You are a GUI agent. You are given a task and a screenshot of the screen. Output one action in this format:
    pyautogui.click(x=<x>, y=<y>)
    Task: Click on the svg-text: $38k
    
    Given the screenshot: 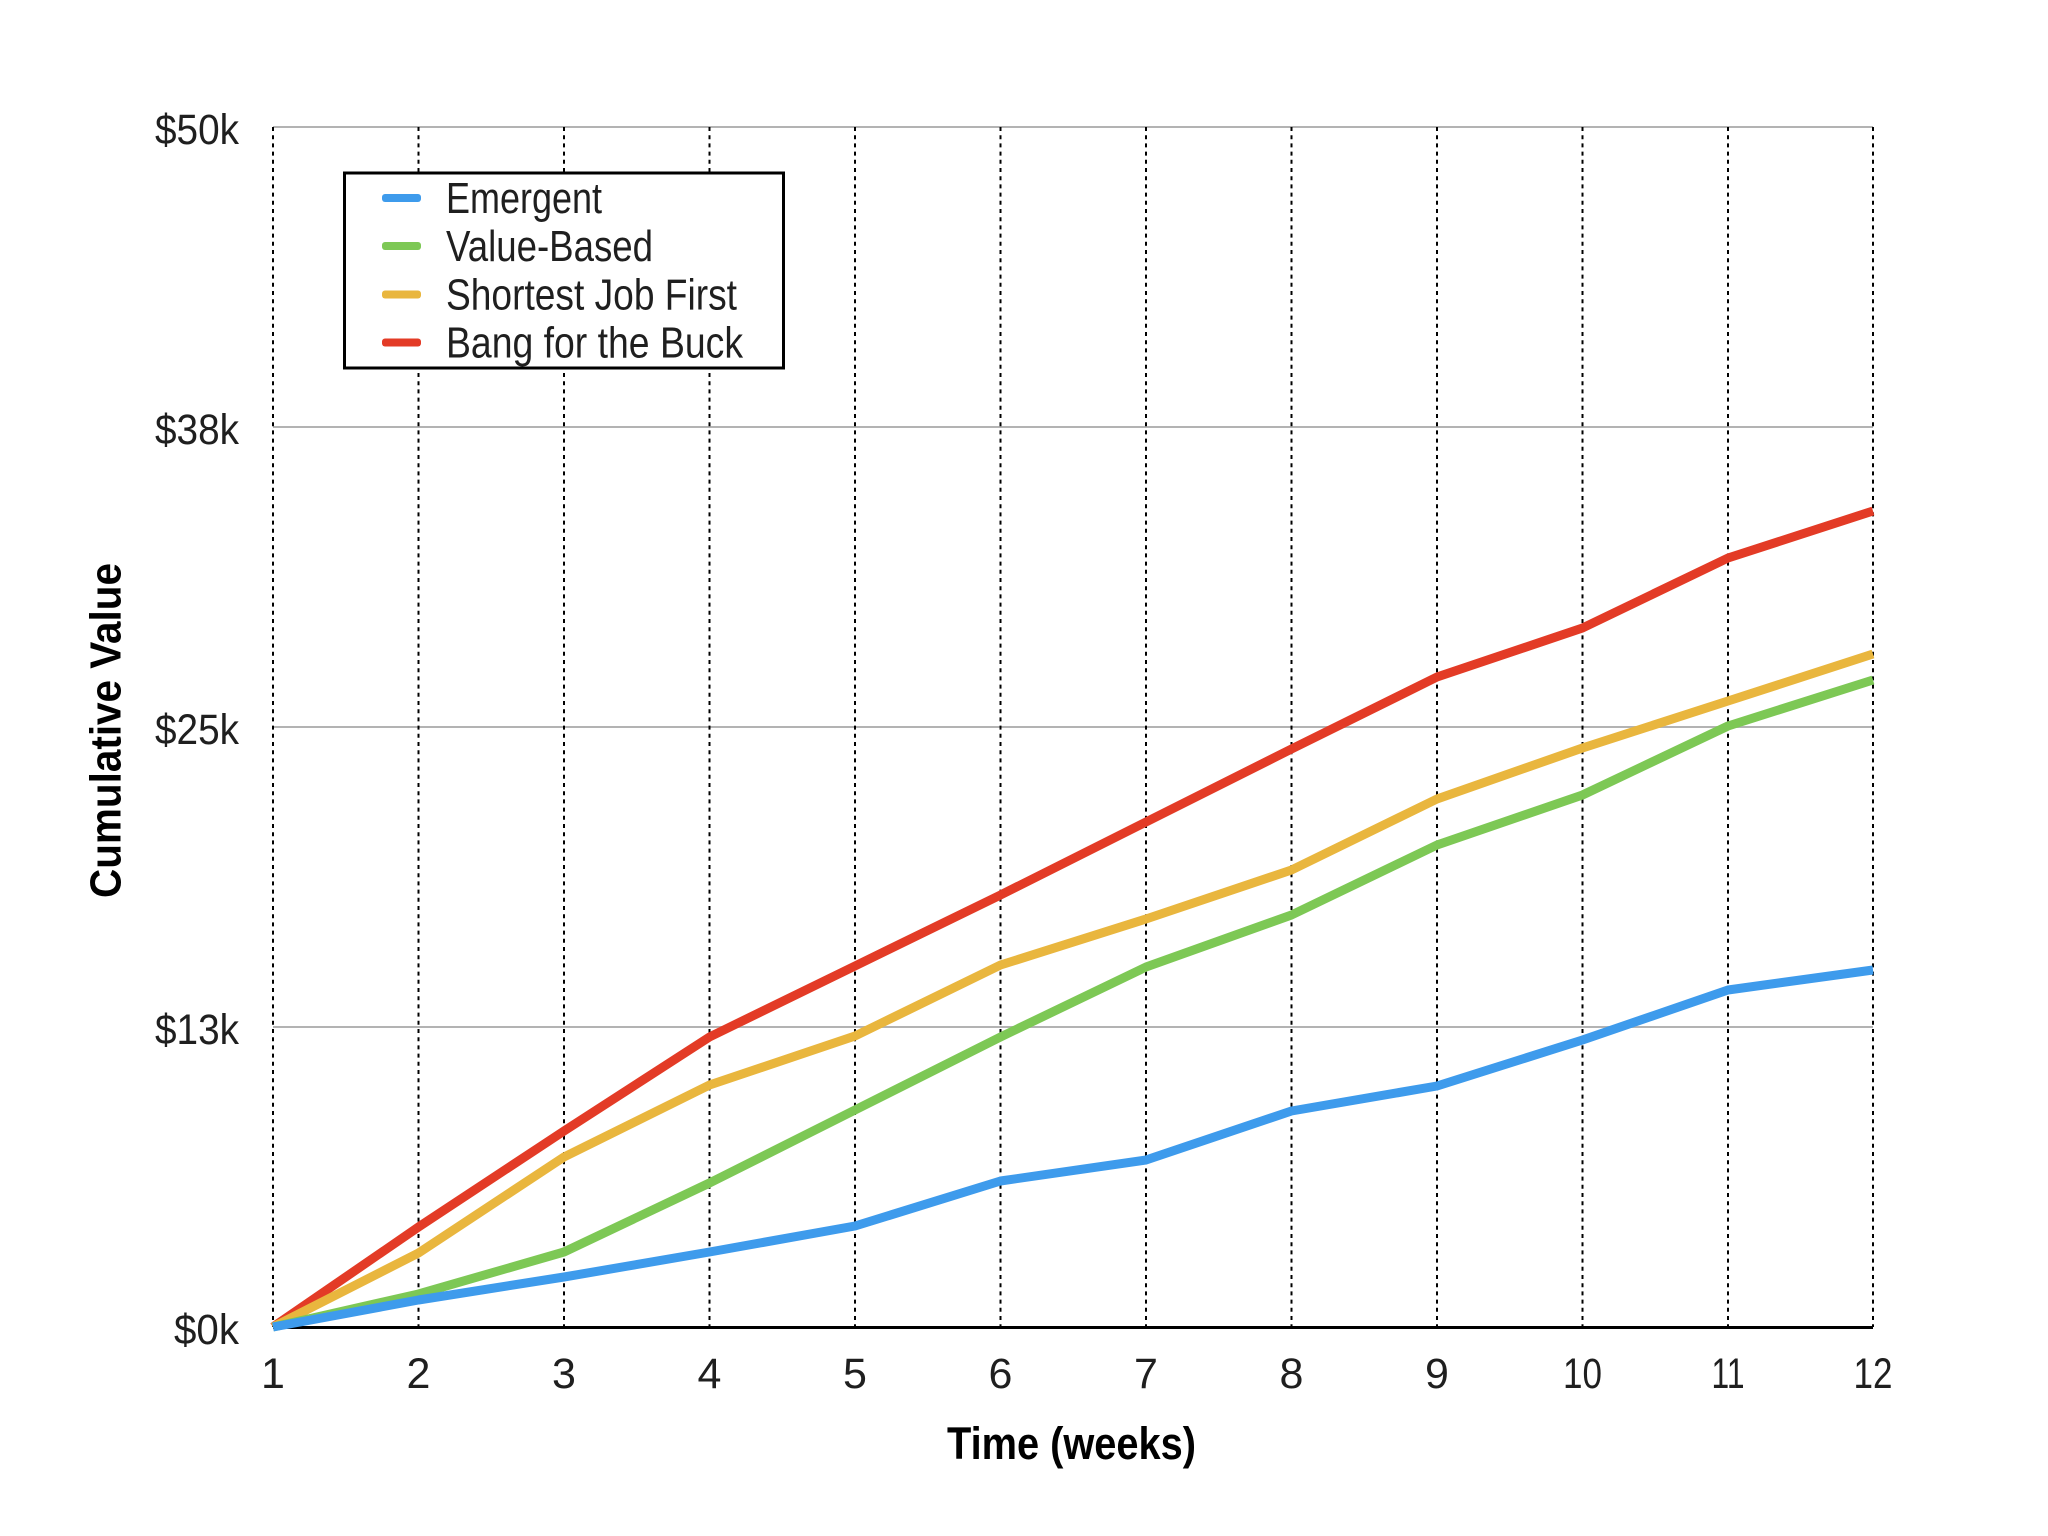 What is the action you would take?
    pyautogui.click(x=197, y=430)
    